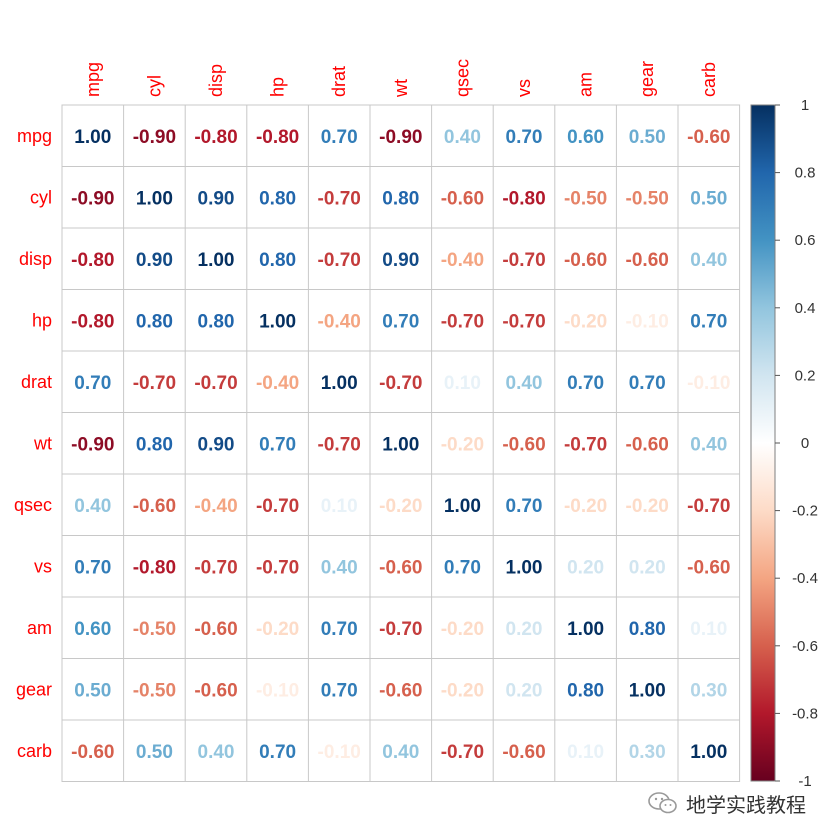  Describe the element at coordinates (647, 629) in the screenshot. I see `cell-value-am-gear: 0.80` at that location.